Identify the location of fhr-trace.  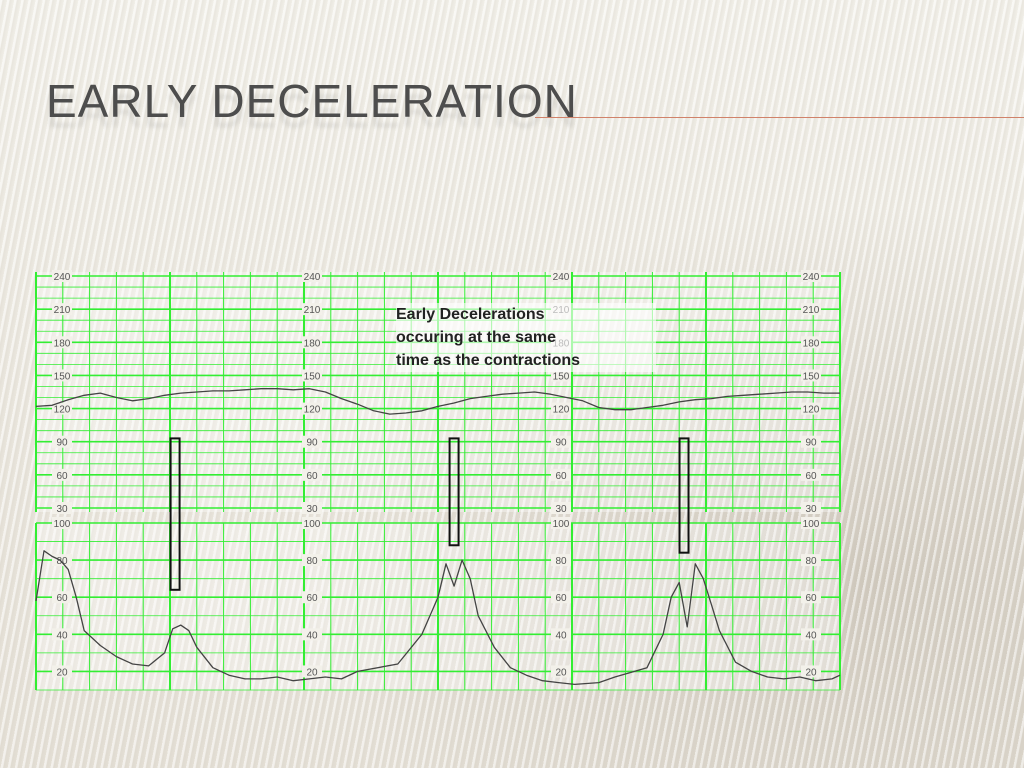
(437, 401).